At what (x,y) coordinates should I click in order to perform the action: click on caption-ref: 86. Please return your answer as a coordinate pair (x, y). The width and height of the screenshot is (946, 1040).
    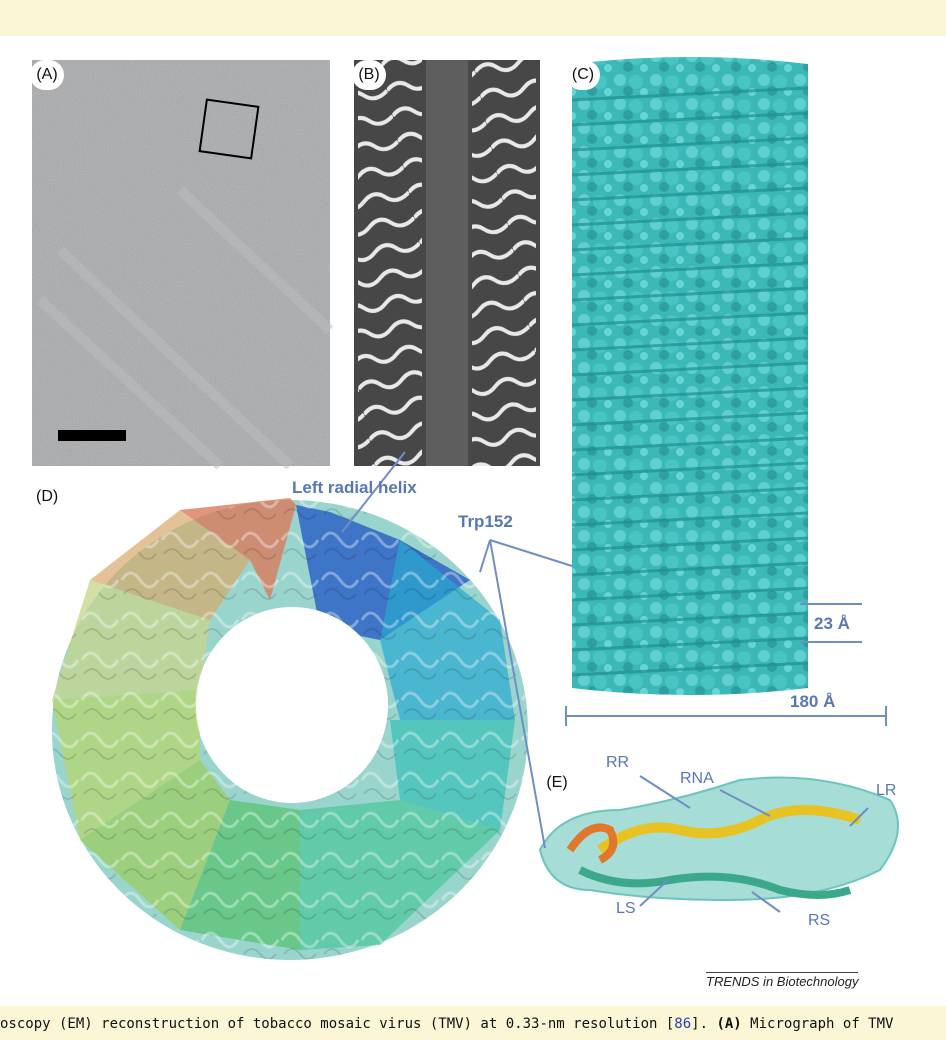
    Looking at the image, I should click on (683, 1024).